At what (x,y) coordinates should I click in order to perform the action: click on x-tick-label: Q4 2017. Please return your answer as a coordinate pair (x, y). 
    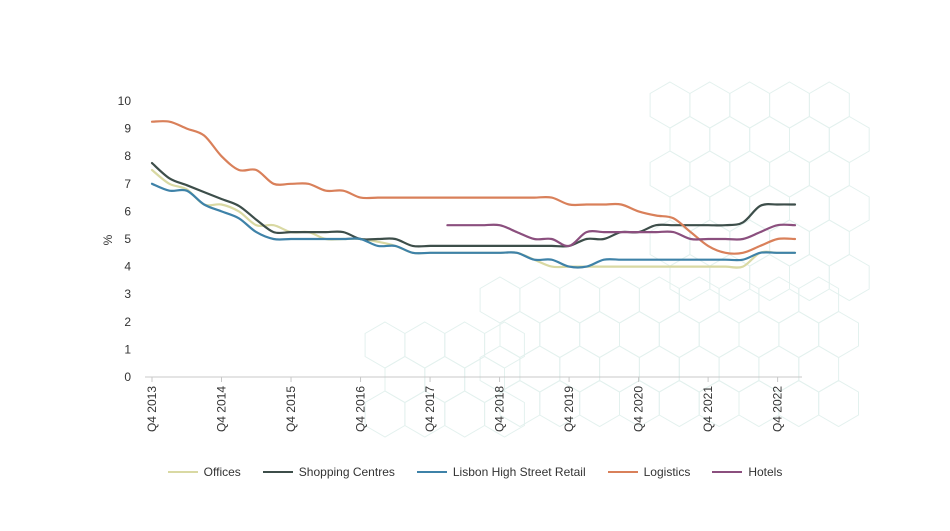
    Looking at the image, I should click on (430, 409).